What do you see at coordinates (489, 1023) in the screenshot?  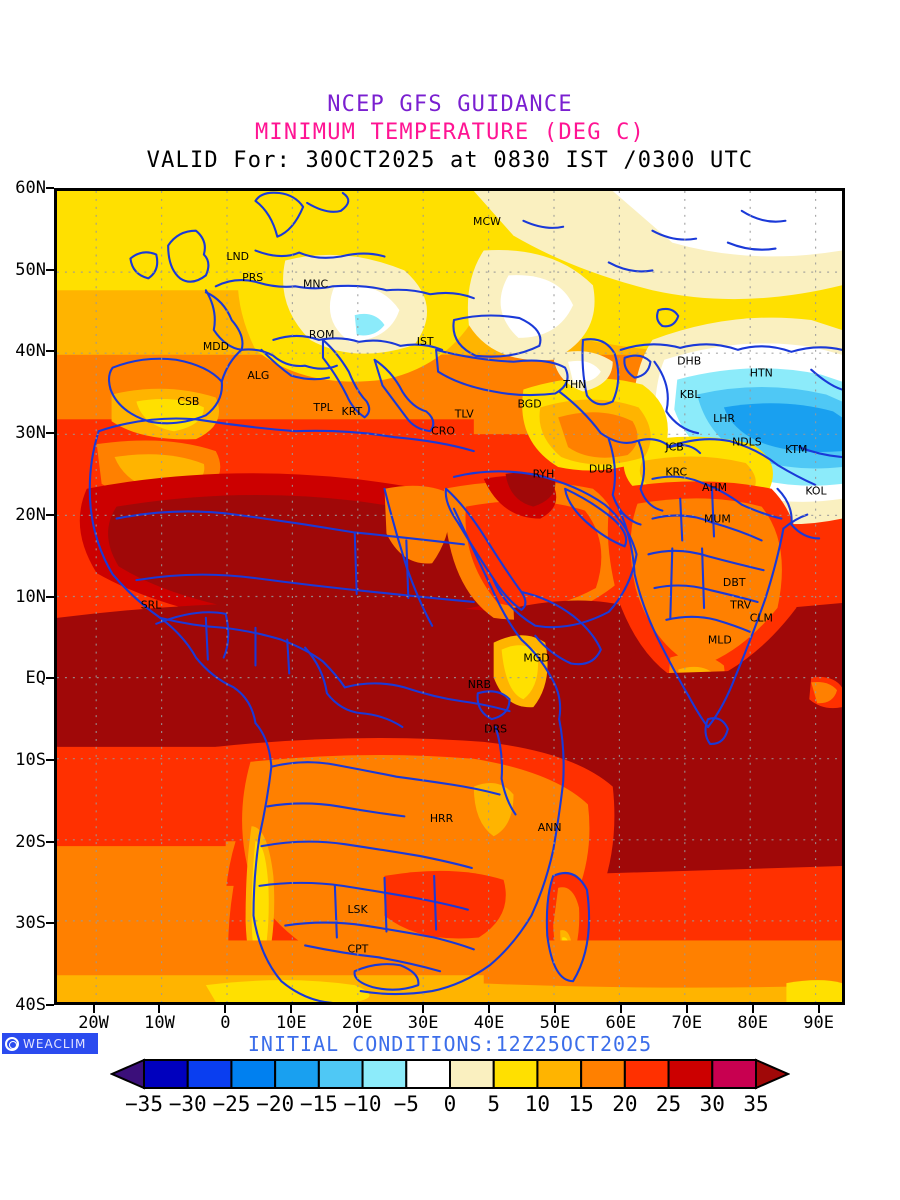 I see `lon-tick-label: 40E` at bounding box center [489, 1023].